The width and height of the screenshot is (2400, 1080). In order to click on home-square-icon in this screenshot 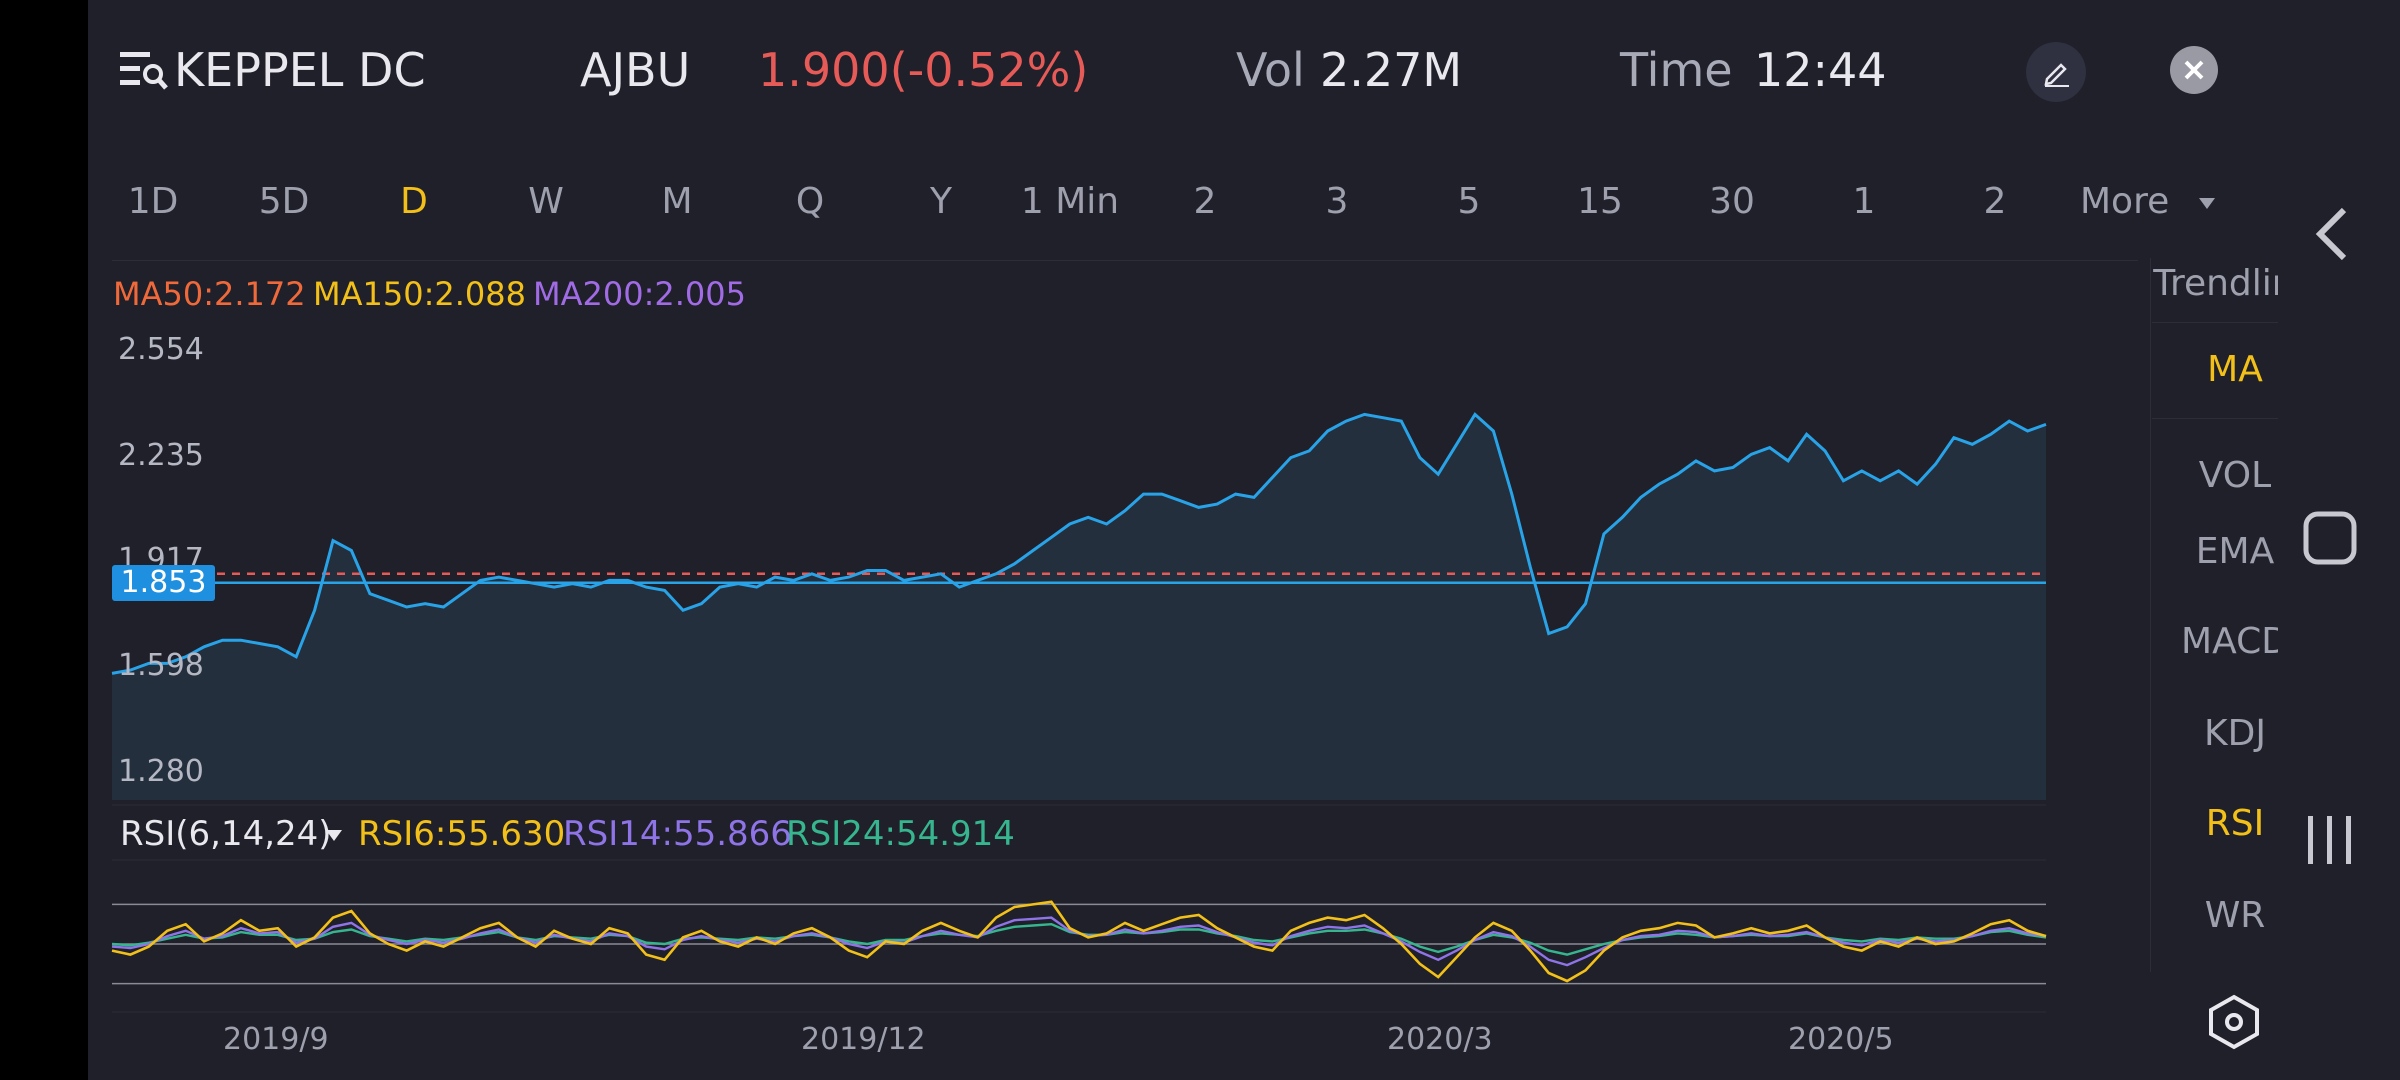, I will do `click(2330, 540)`.